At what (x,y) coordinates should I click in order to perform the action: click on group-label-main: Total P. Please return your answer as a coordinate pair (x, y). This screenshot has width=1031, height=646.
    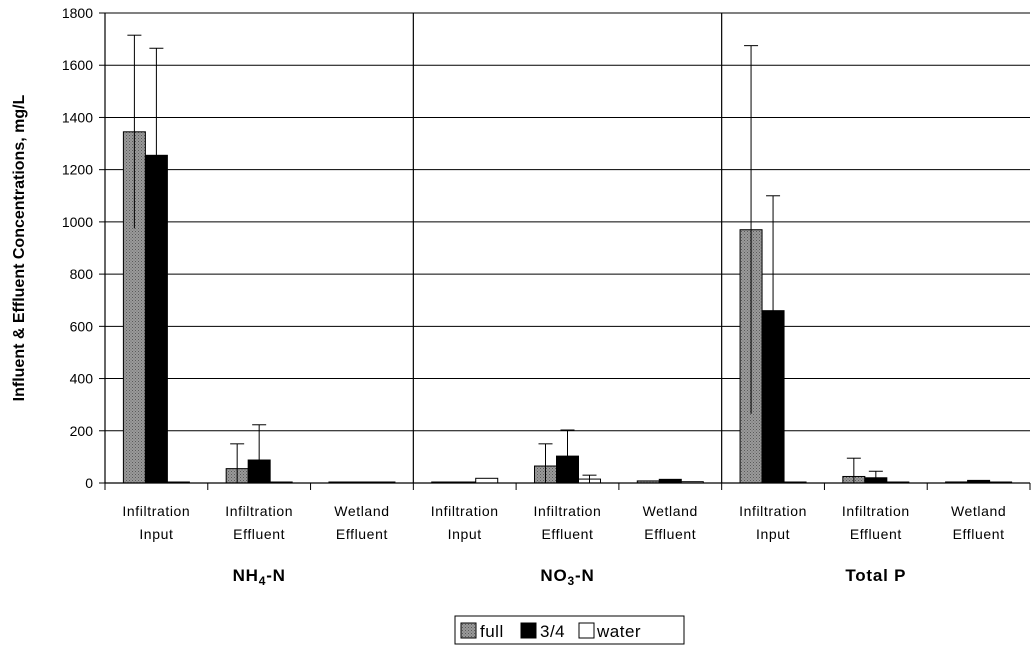
    Looking at the image, I should click on (875, 575).